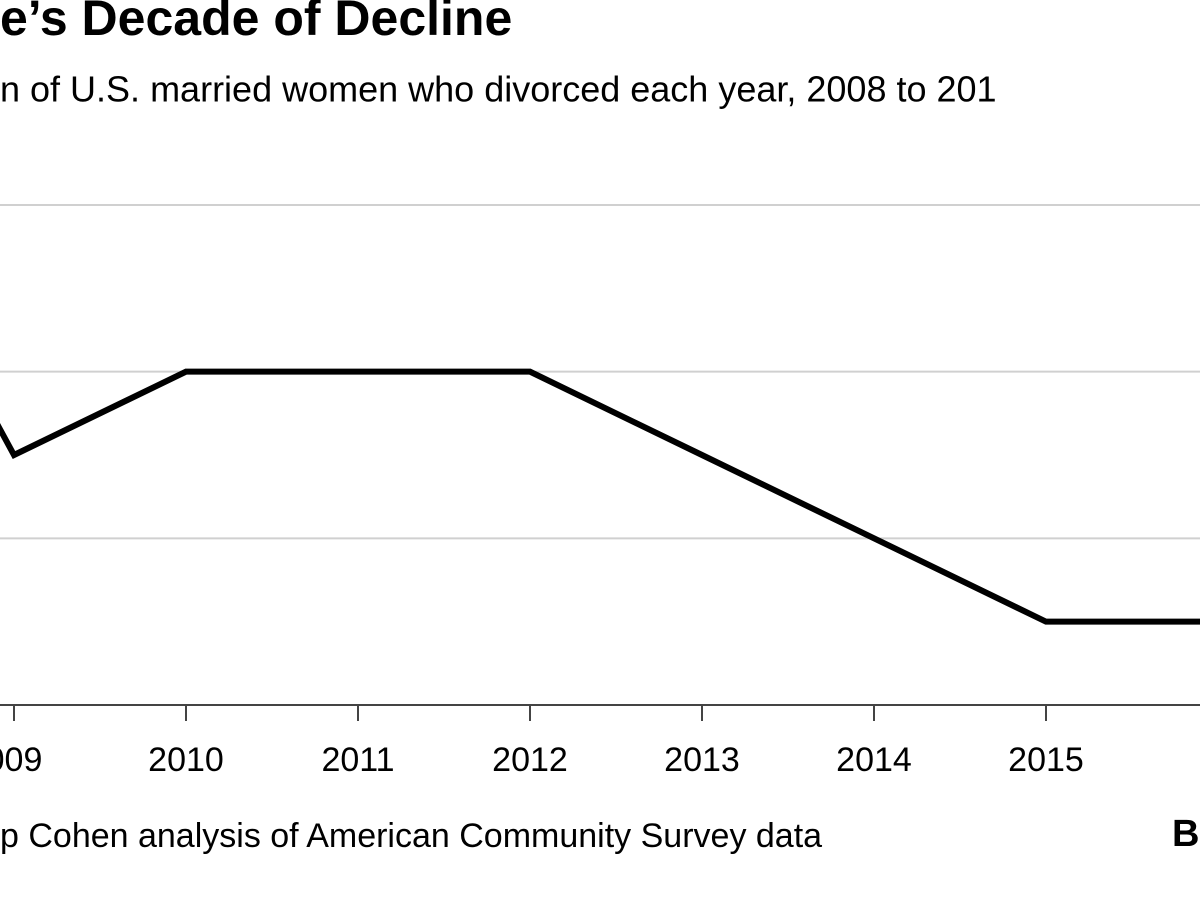 The image size is (1200, 900). What do you see at coordinates (1046, 760) in the screenshot?
I see `x-tick-label: 2015` at bounding box center [1046, 760].